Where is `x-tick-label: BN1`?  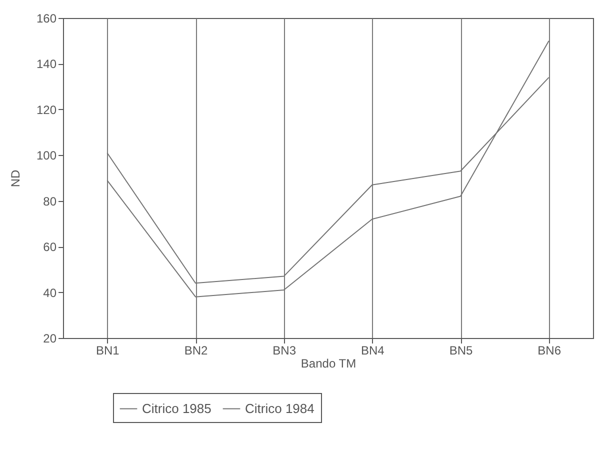
x-tick-label: BN1 is located at coordinates (108, 351).